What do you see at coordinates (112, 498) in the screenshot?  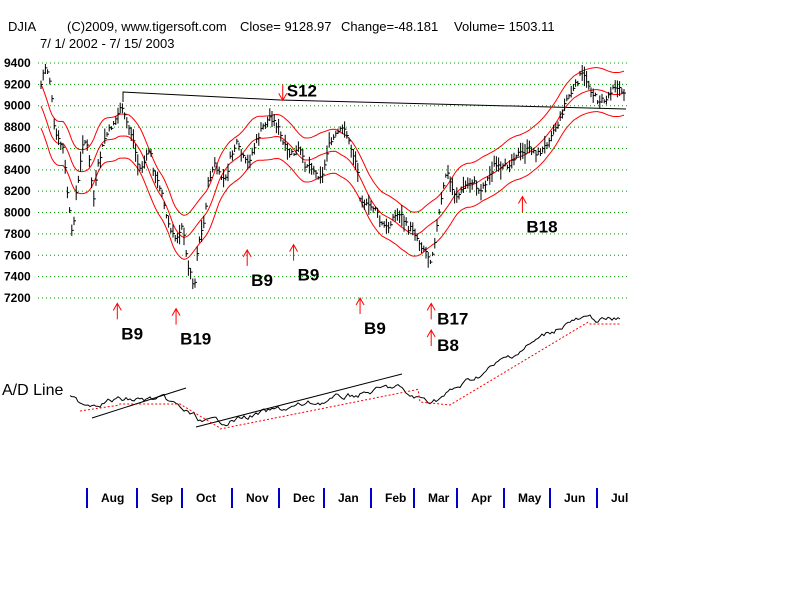 I see `month-label: Aug` at bounding box center [112, 498].